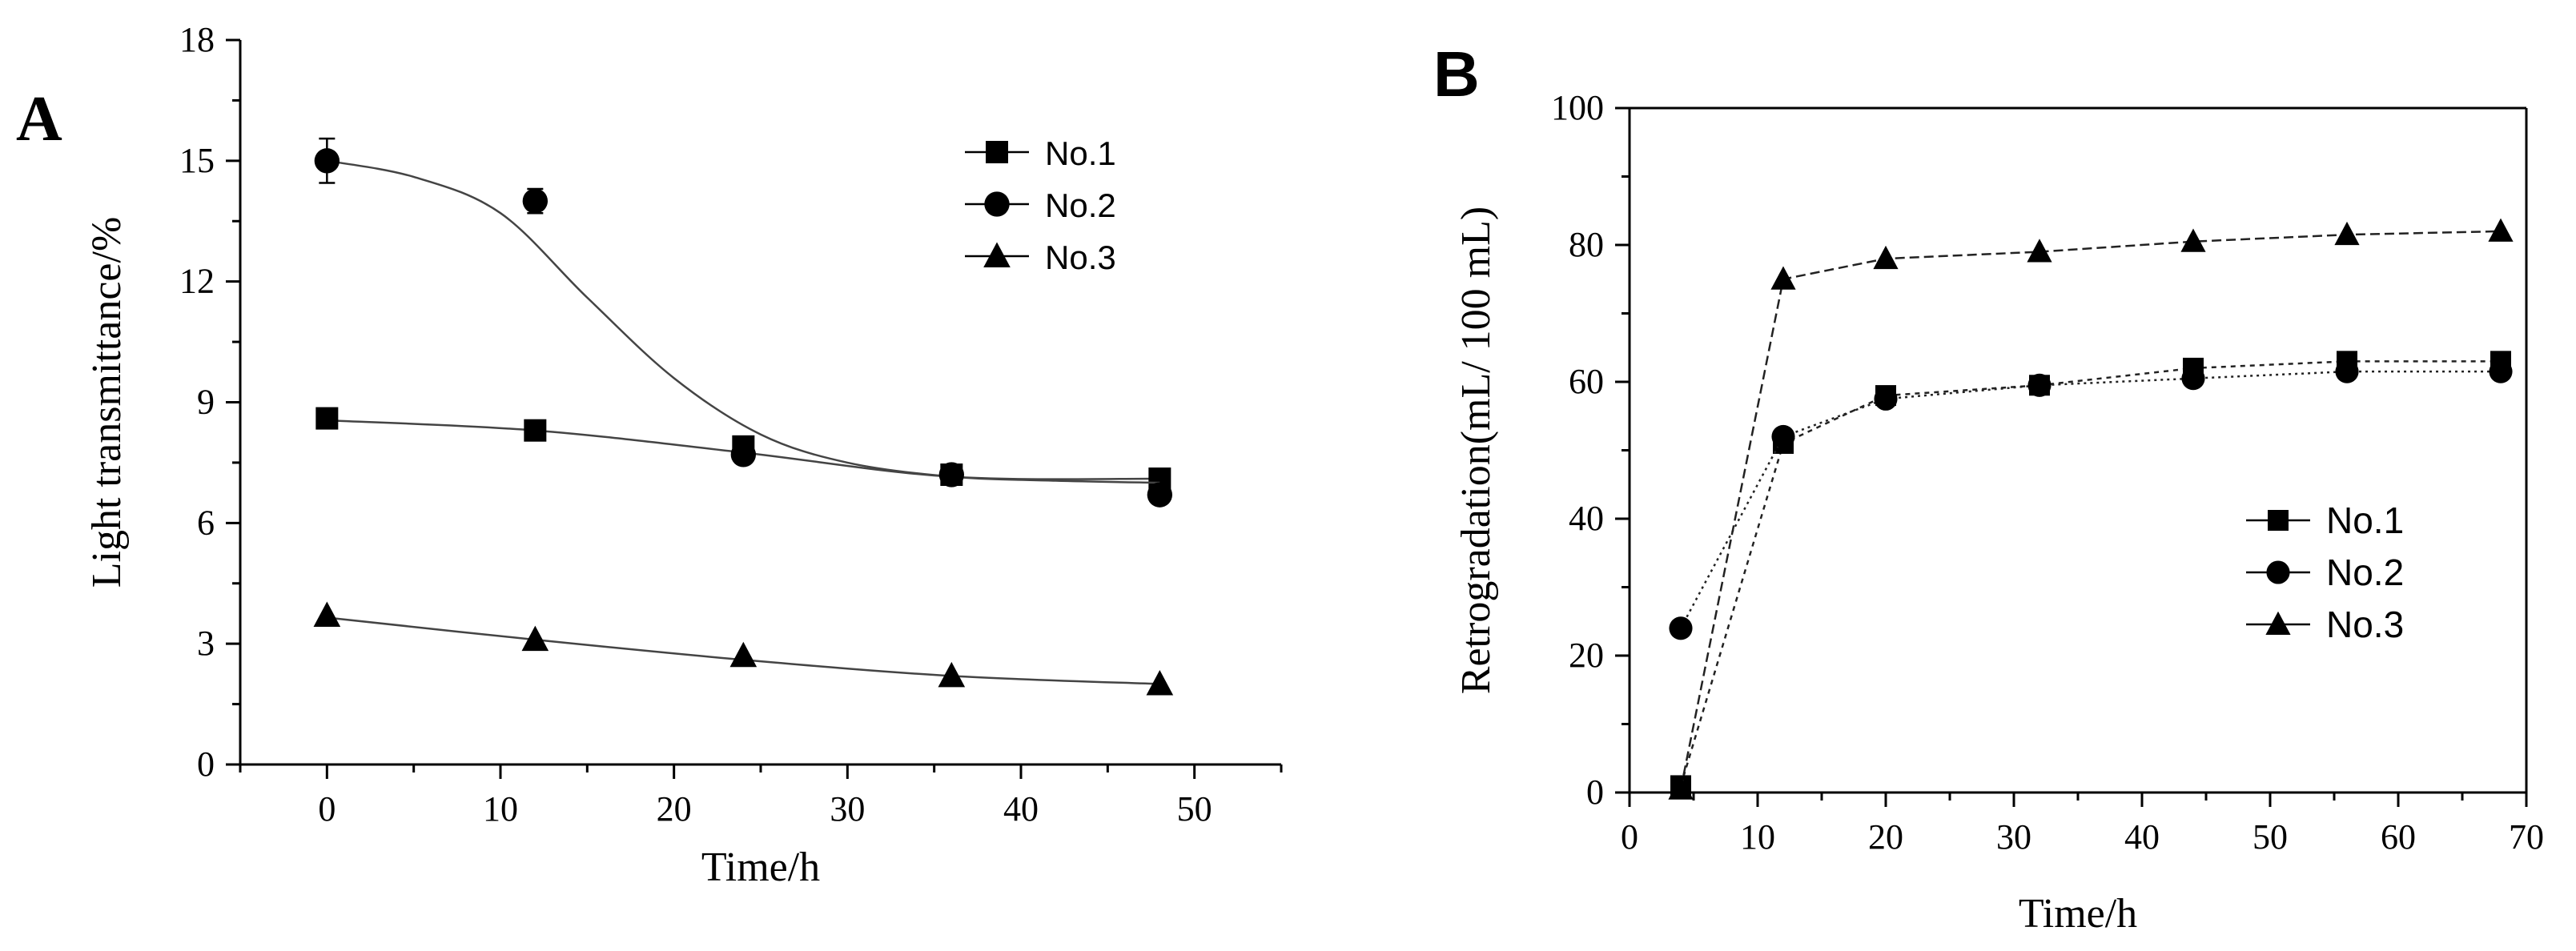 The height and width of the screenshot is (951, 2576). I want to click on y-tick-label: 6, so click(206, 522).